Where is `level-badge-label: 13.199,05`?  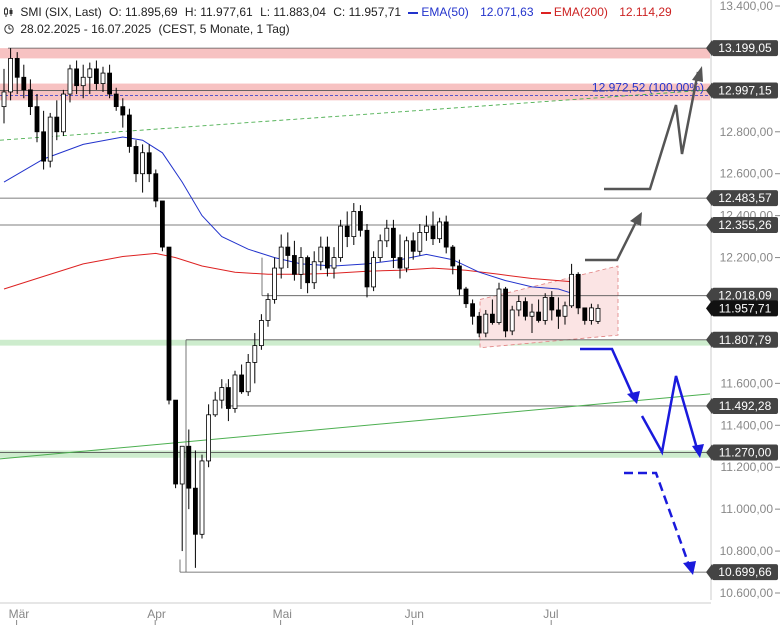 level-badge-label: 13.199,05 is located at coordinates (745, 48).